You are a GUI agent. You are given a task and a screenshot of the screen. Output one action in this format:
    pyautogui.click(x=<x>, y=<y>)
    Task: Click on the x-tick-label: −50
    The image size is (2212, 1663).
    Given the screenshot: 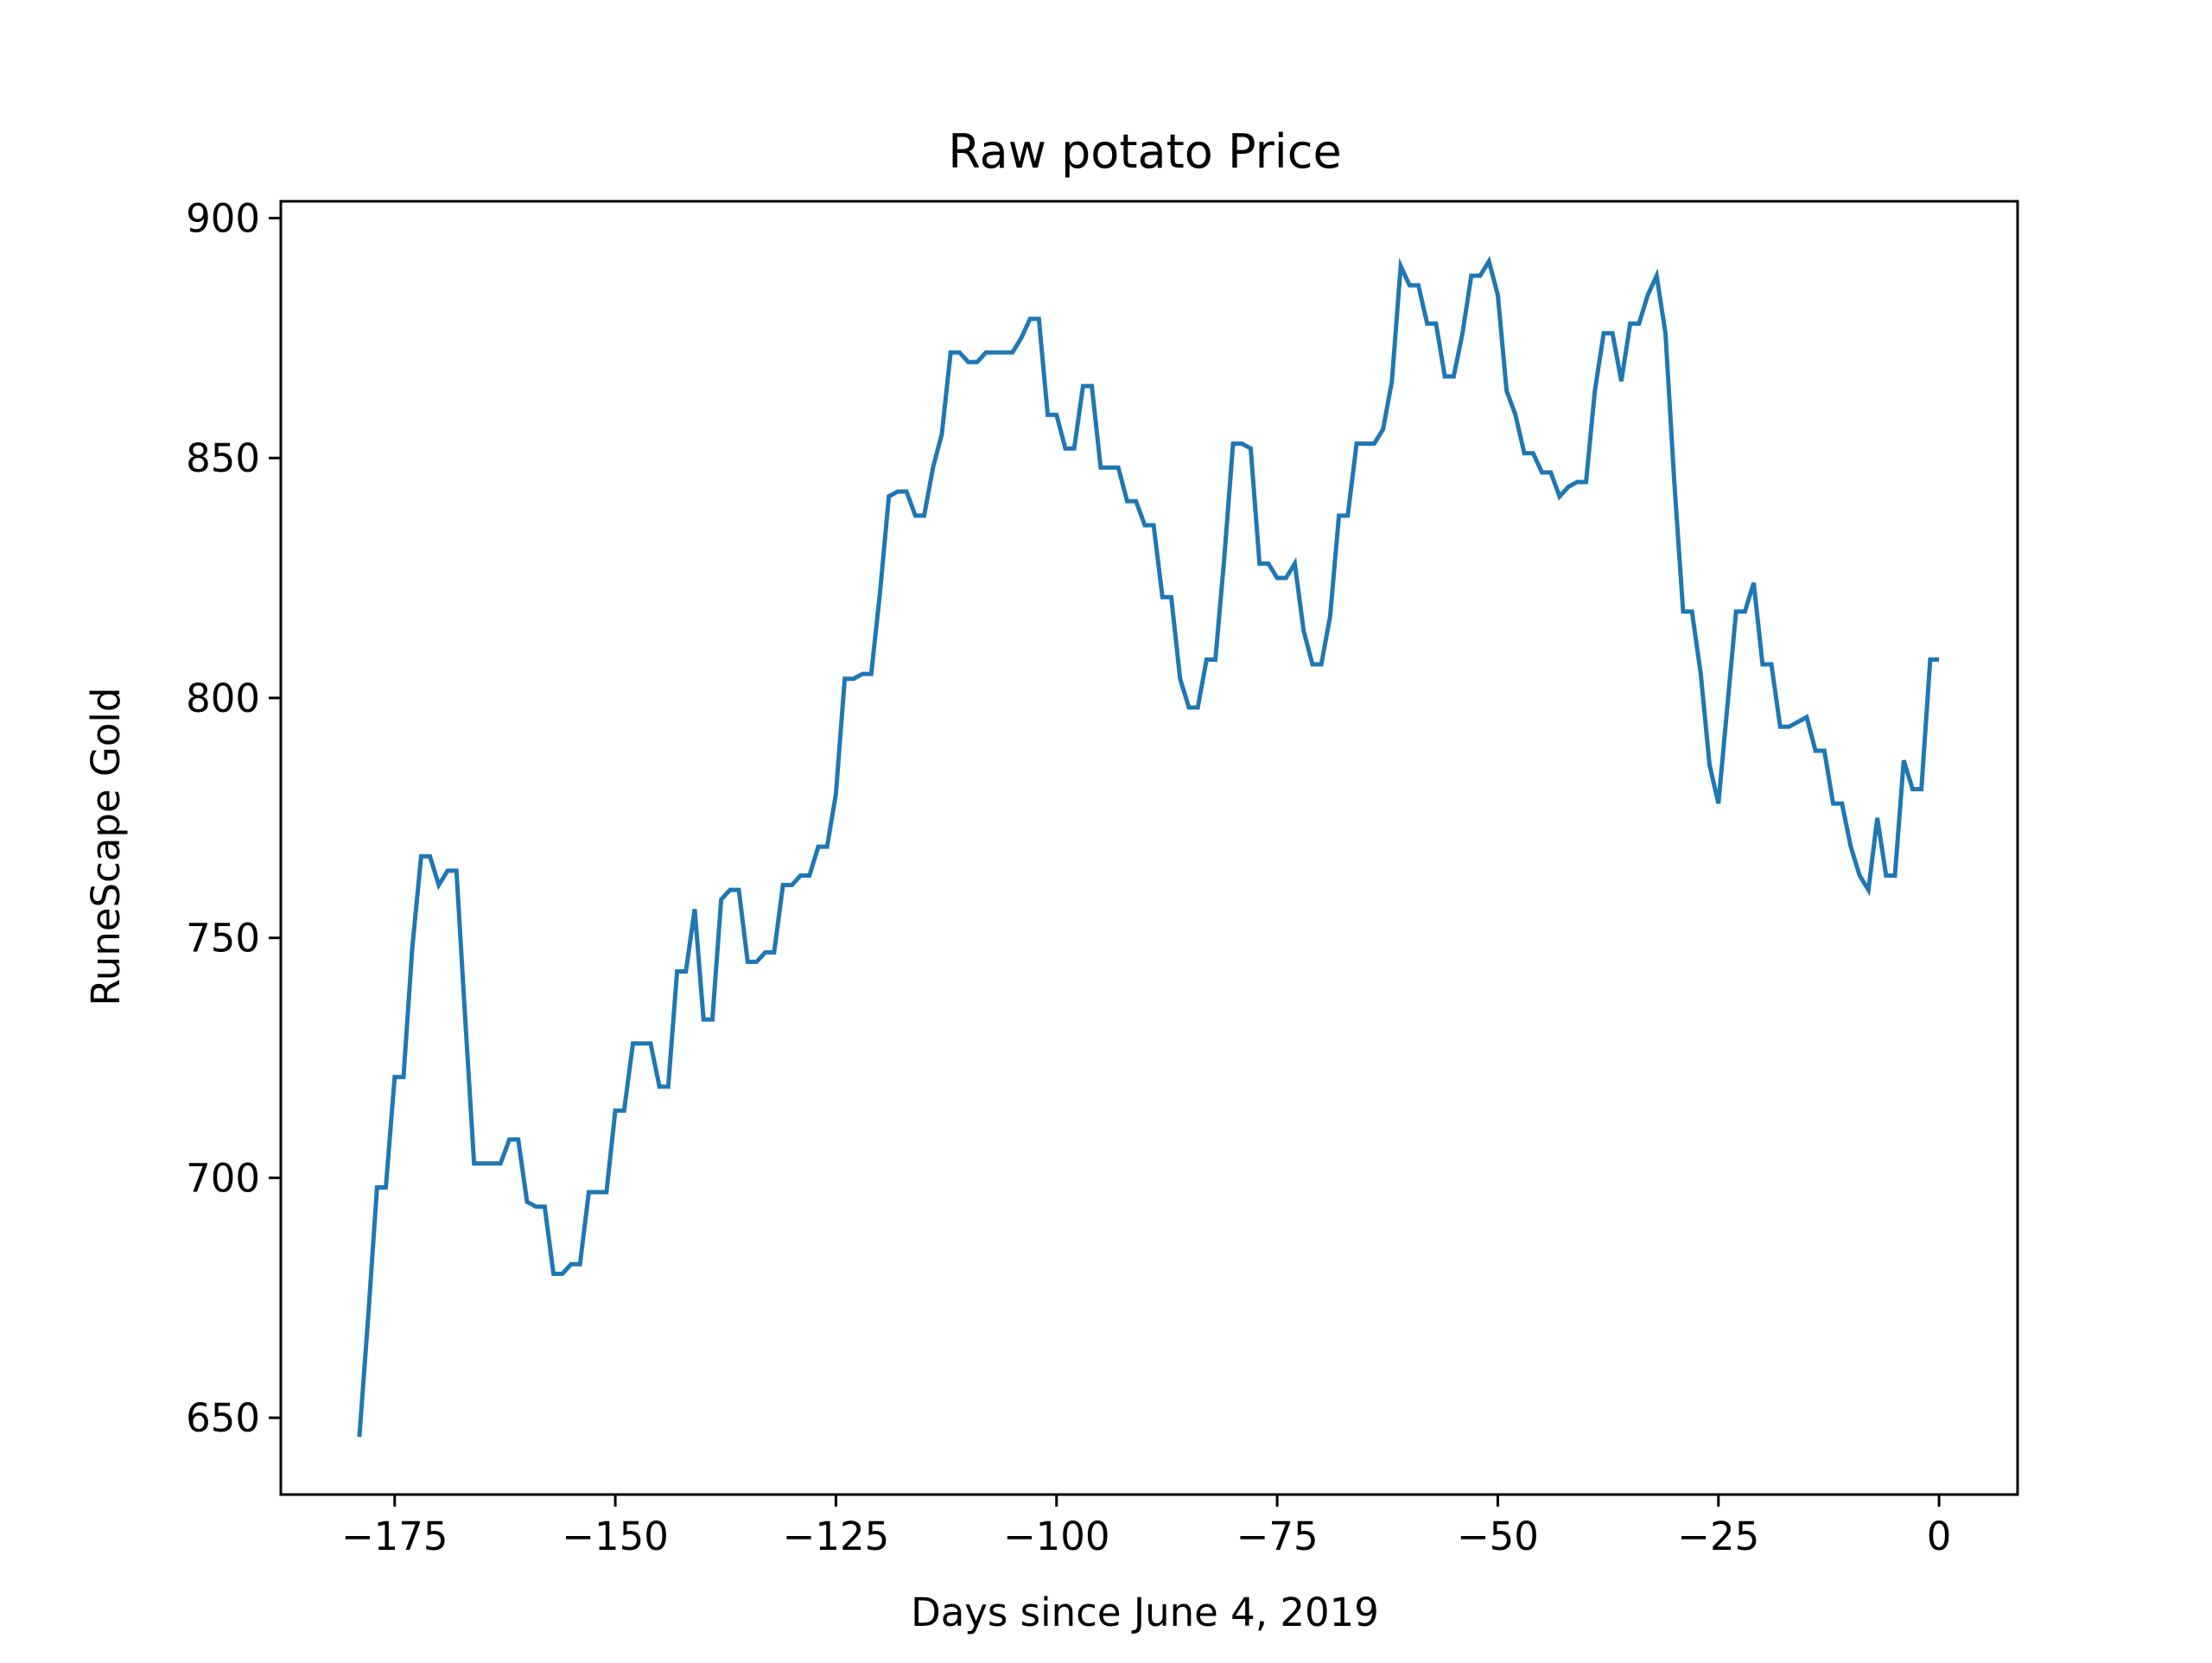 What is the action you would take?
    pyautogui.click(x=1498, y=1536)
    